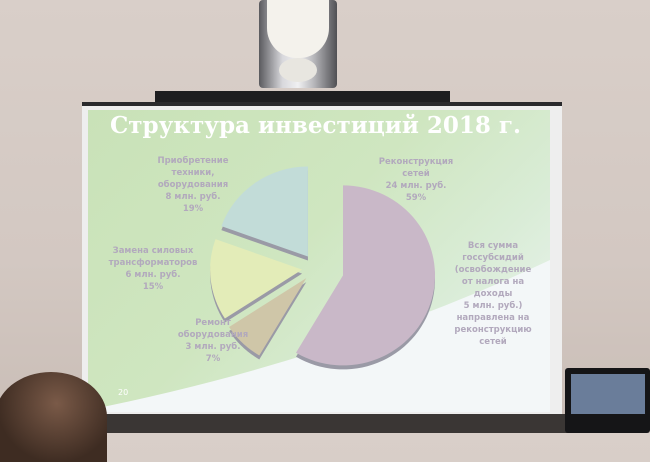  Describe the element at coordinates (416, 180) in the screenshot. I see `slice-label-0: Реконструкция сетей 24 млн. руб. 59%` at that location.